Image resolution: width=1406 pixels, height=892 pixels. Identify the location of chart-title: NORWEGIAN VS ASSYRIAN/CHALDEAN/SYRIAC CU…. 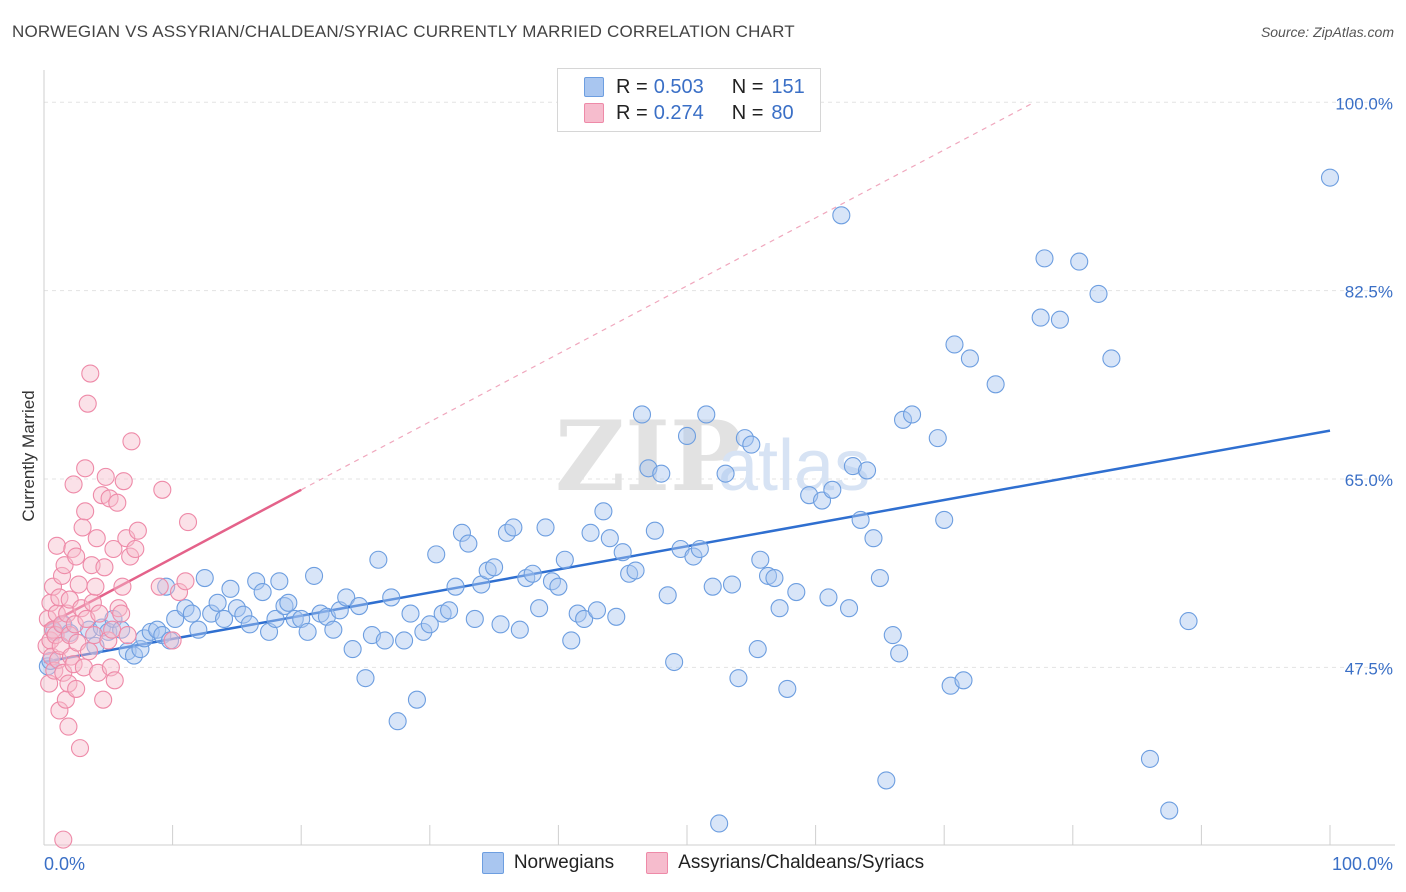
(403, 31).